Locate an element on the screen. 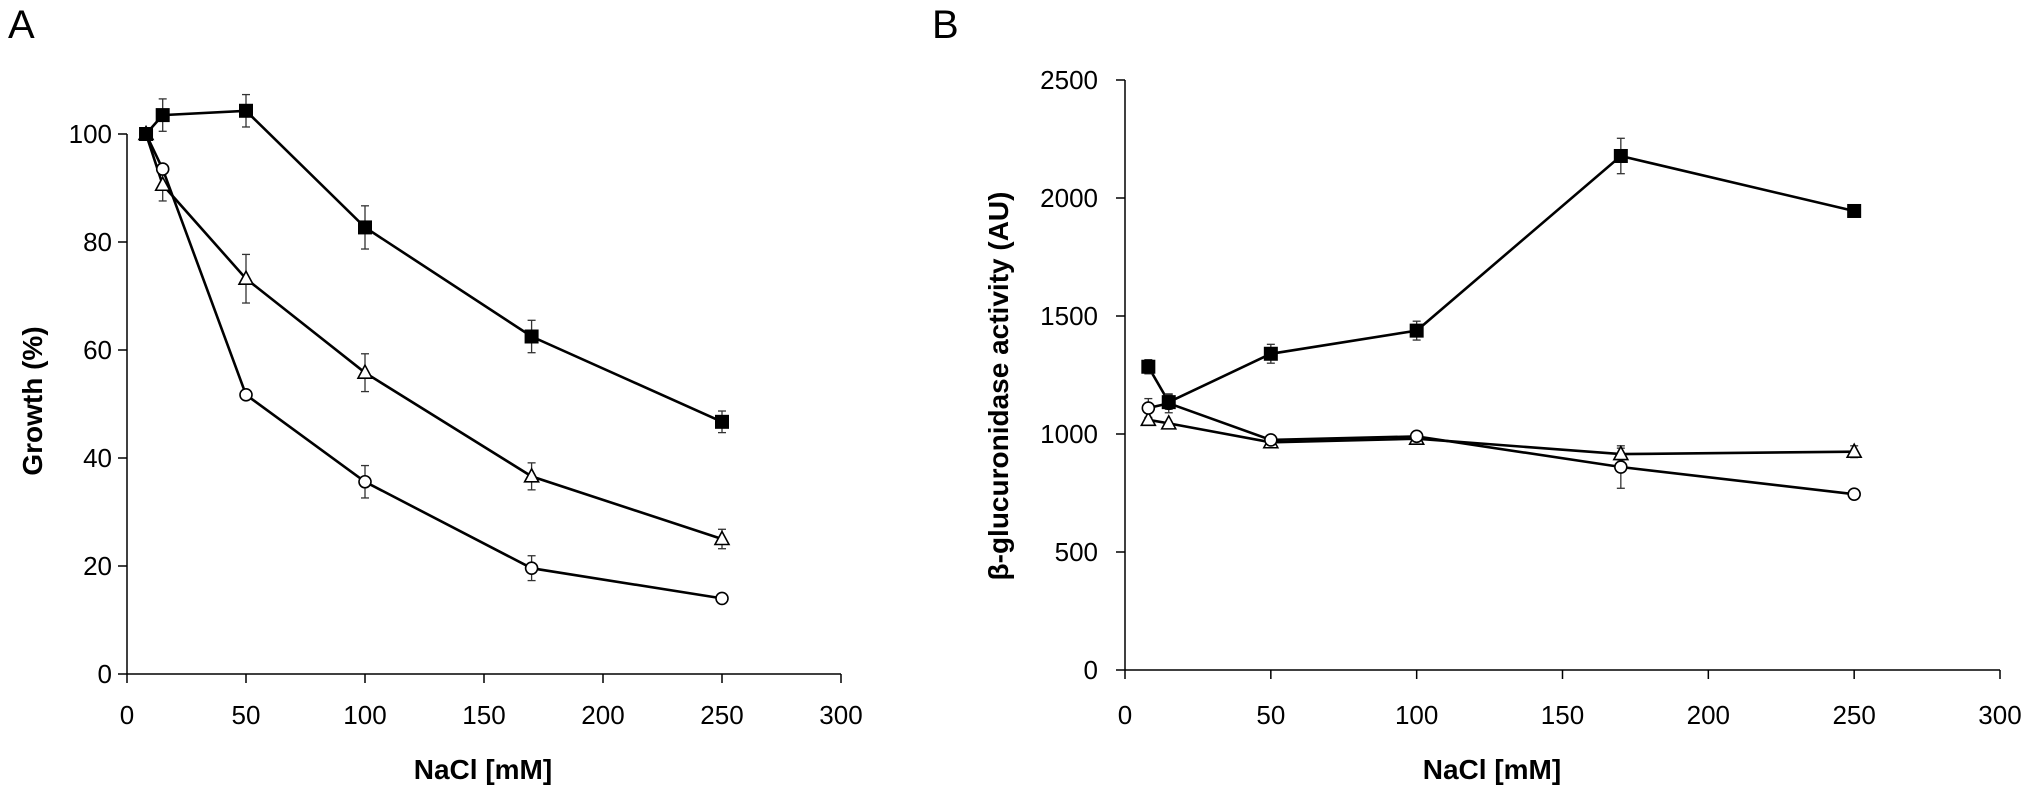 The image size is (2036, 800). y-tick-label: 1500 is located at coordinates (1069, 316).